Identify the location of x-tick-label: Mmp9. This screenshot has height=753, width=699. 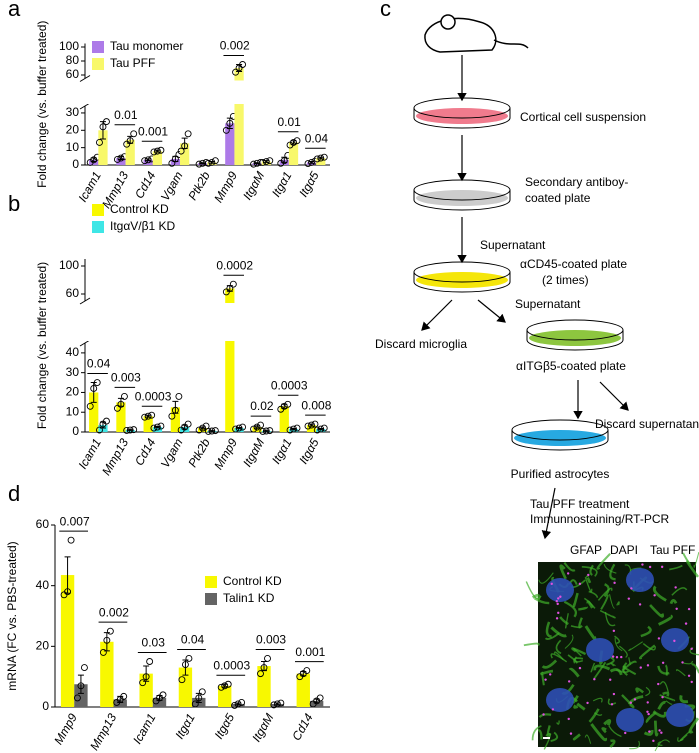
(225, 187).